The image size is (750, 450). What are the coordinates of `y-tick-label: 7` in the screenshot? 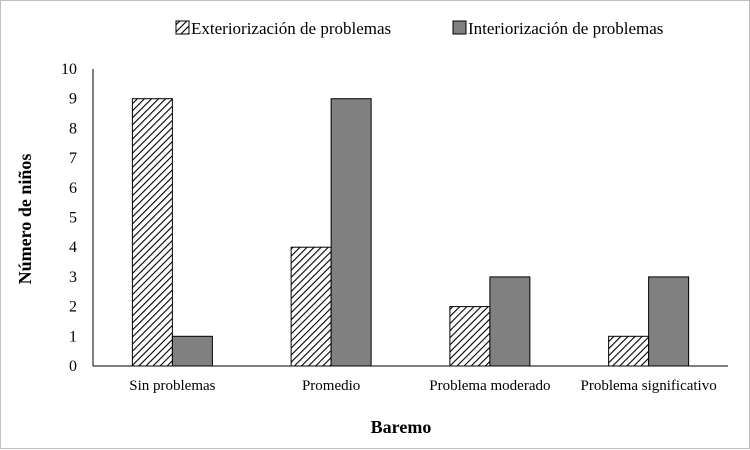 It's located at (73, 158).